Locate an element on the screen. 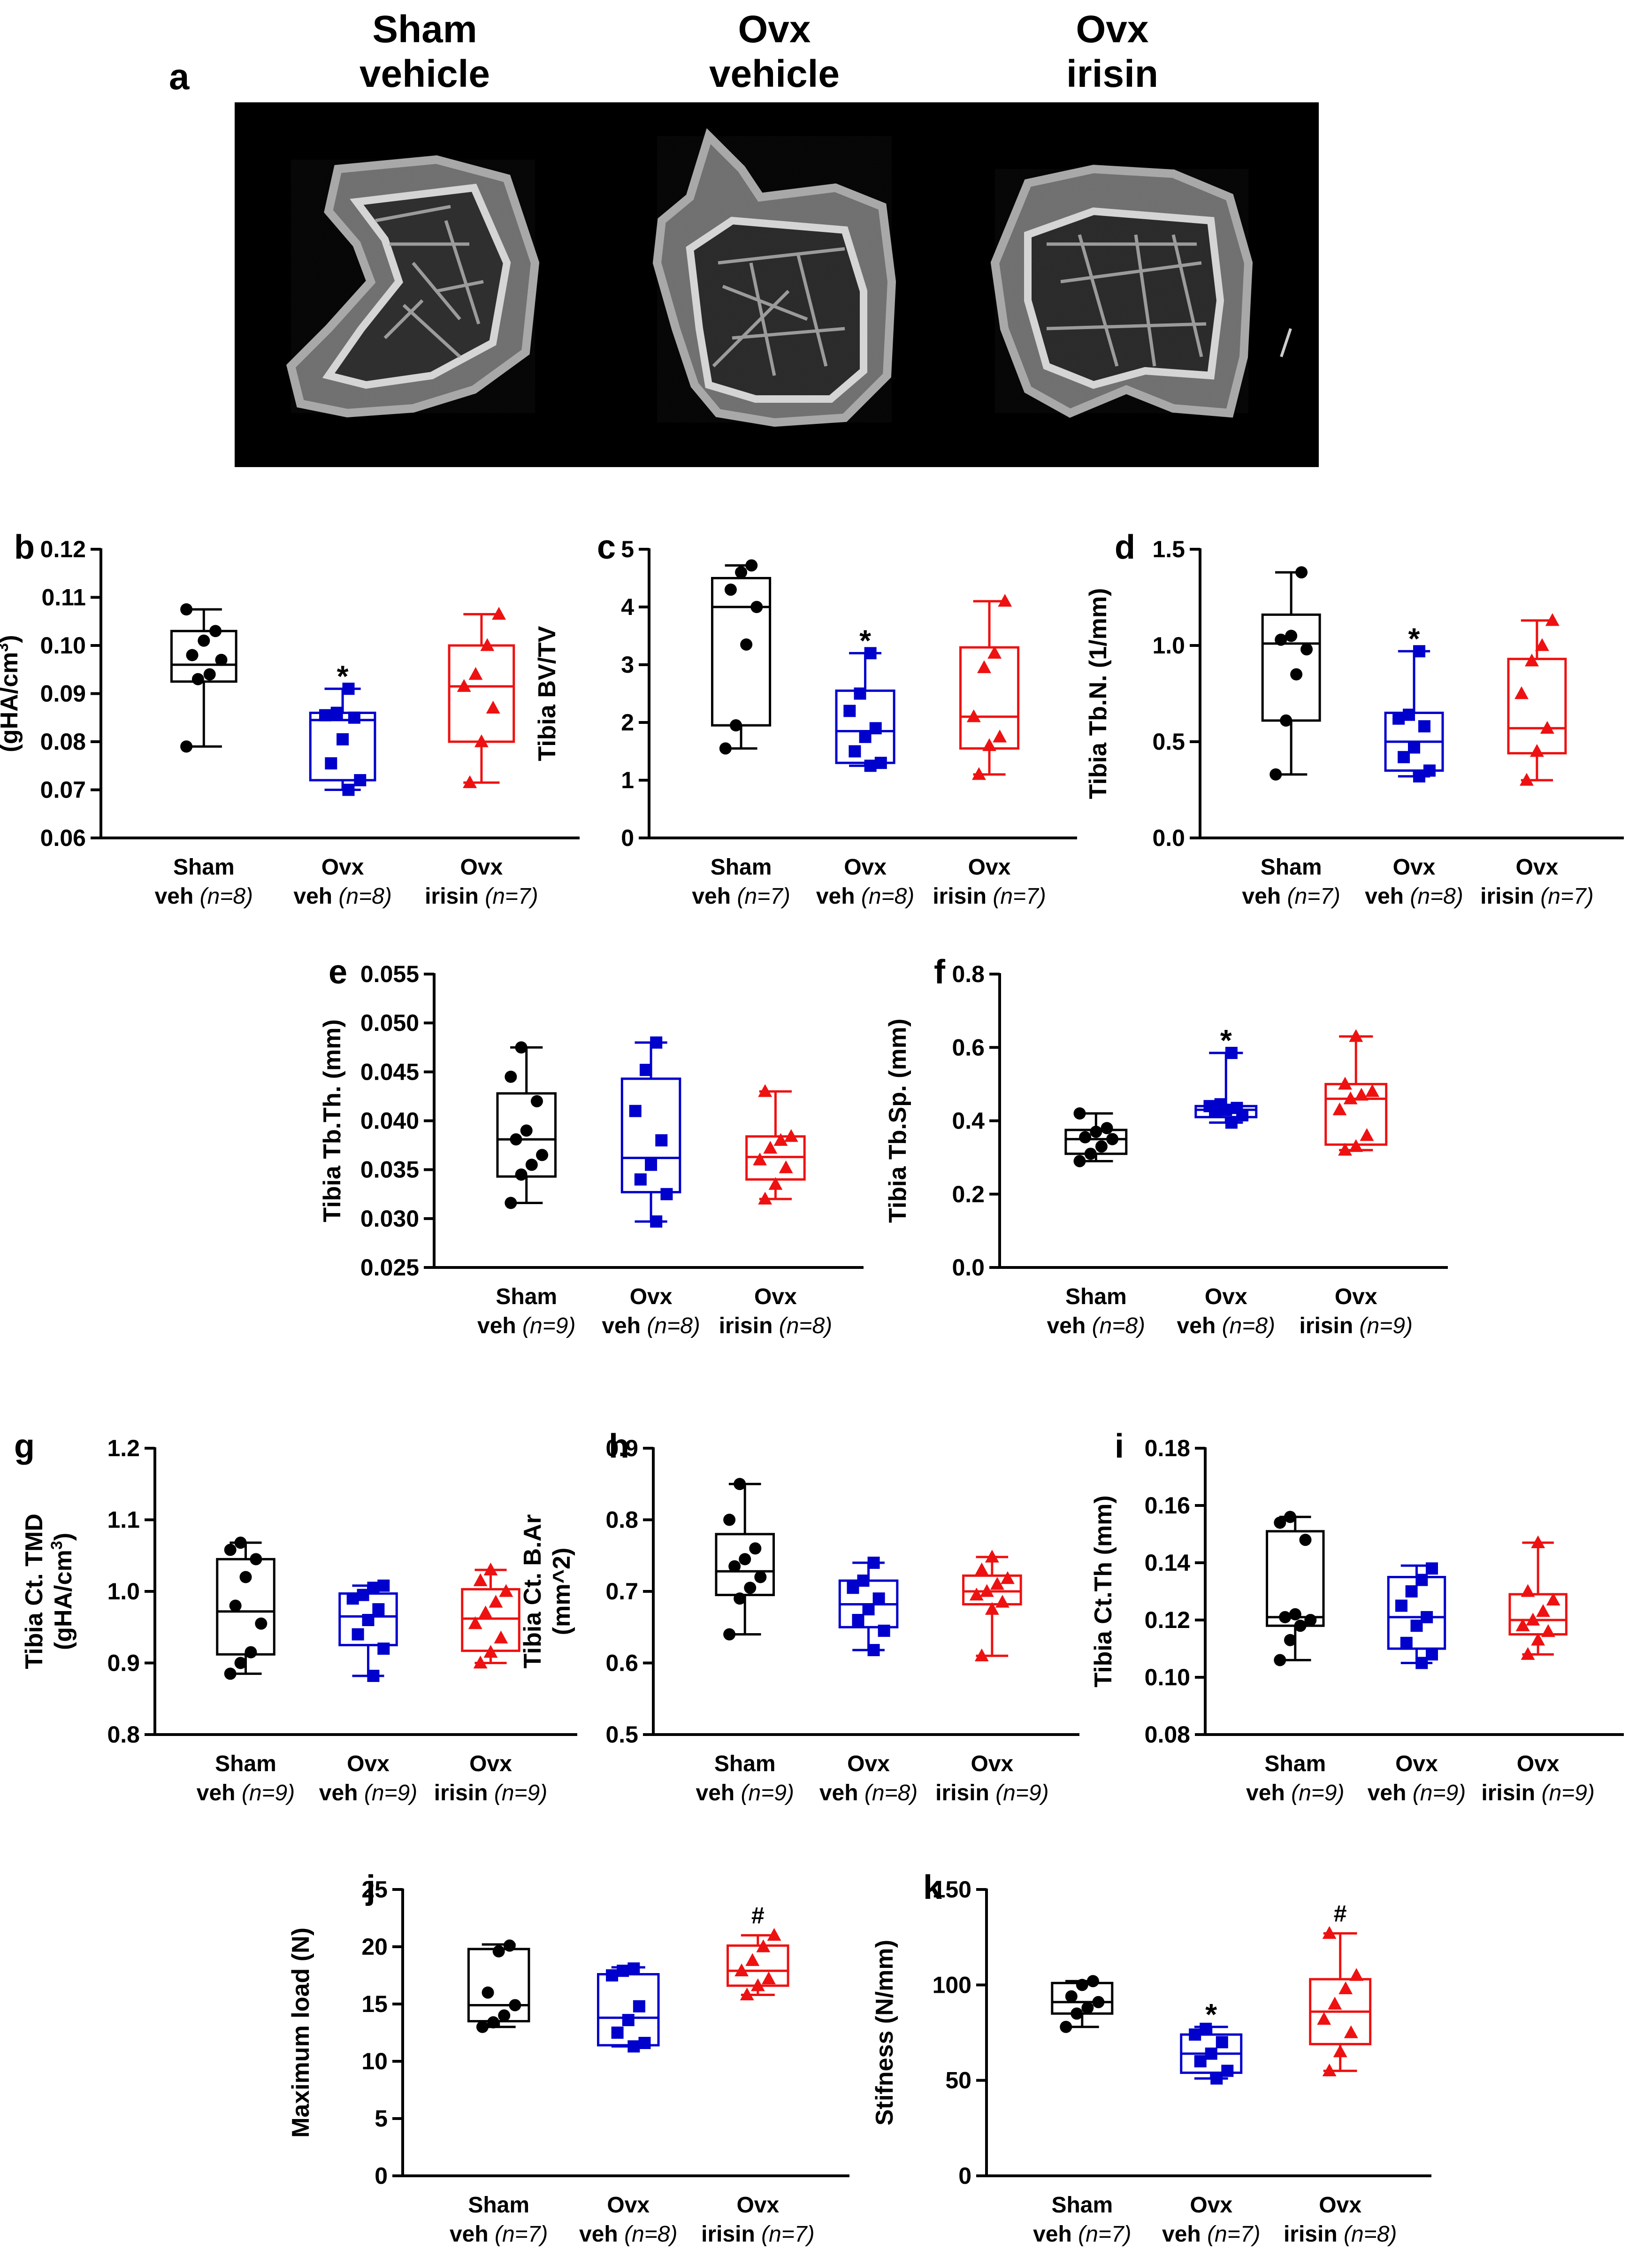  y-axis-label-text: (gHA/cm is located at coordinates (11, 702).